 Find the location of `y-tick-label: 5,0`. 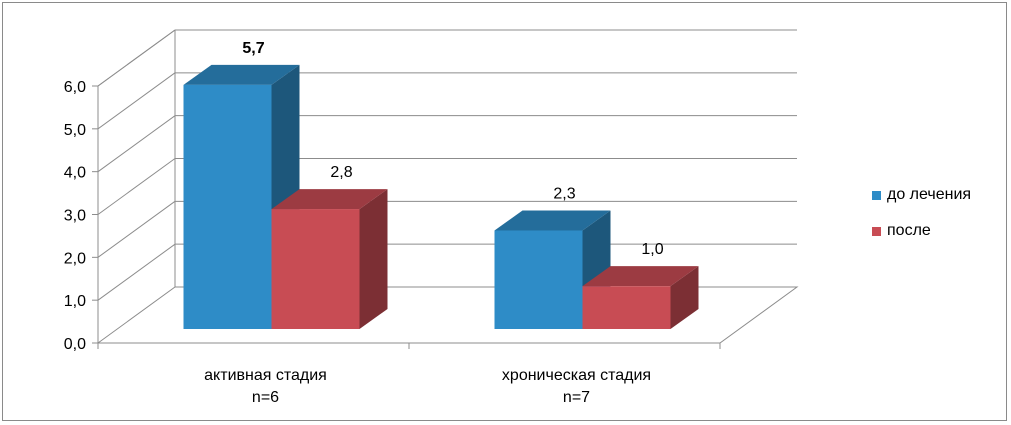

y-tick-label: 5,0 is located at coordinates (75, 130).